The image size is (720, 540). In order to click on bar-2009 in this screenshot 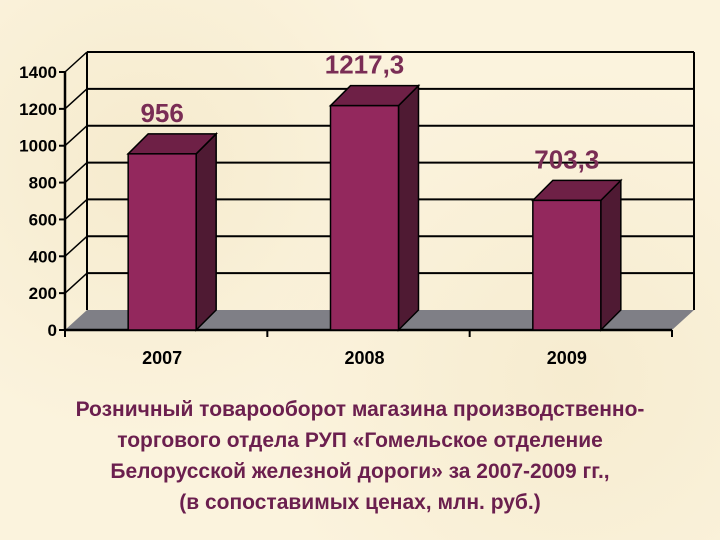, I will do `click(577, 255)`.